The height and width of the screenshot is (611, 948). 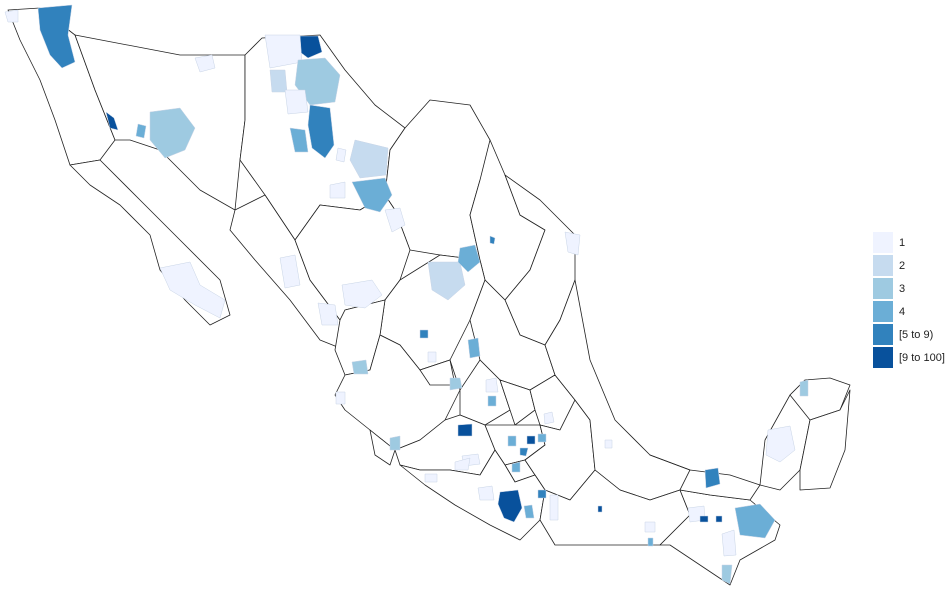 What do you see at coordinates (382, 447) in the screenshot?
I see `state-colima` at bounding box center [382, 447].